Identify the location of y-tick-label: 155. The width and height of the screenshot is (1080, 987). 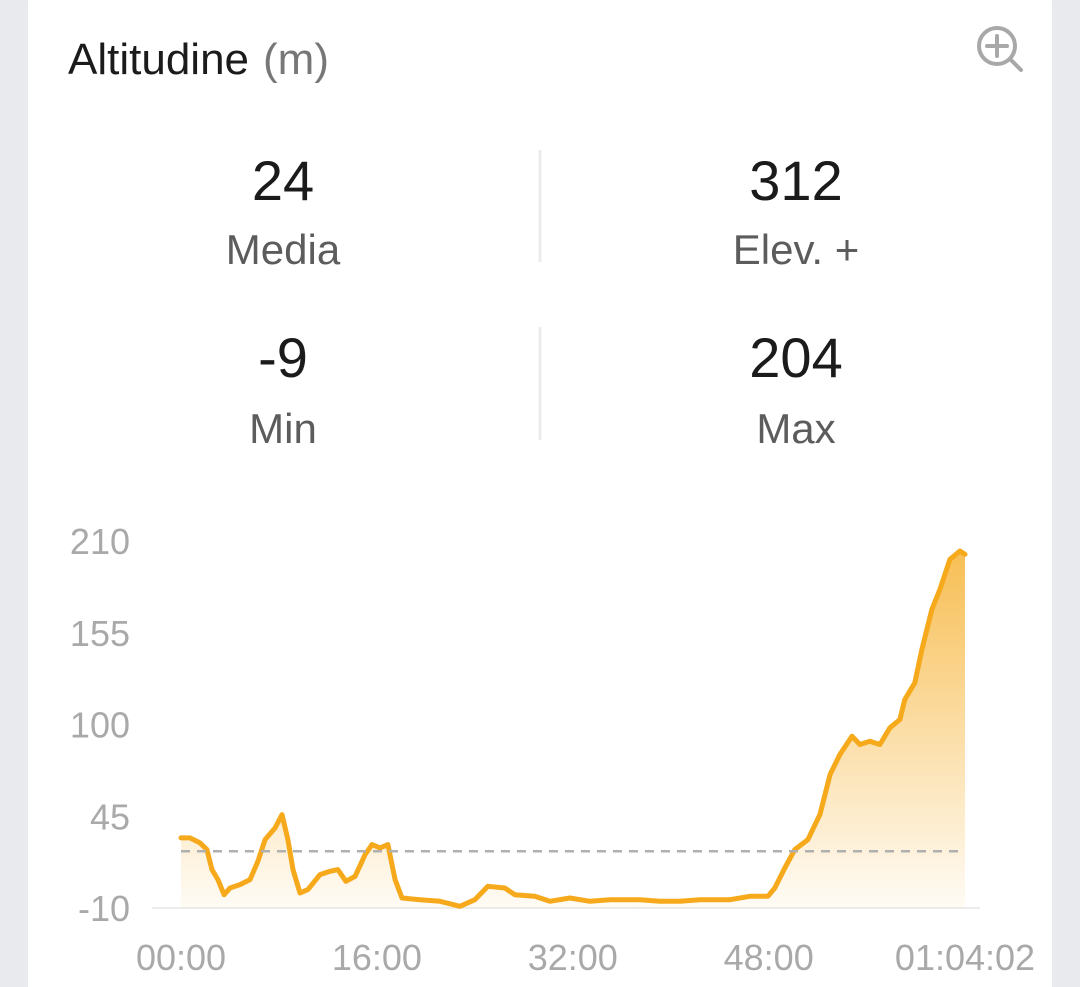
(100, 633).